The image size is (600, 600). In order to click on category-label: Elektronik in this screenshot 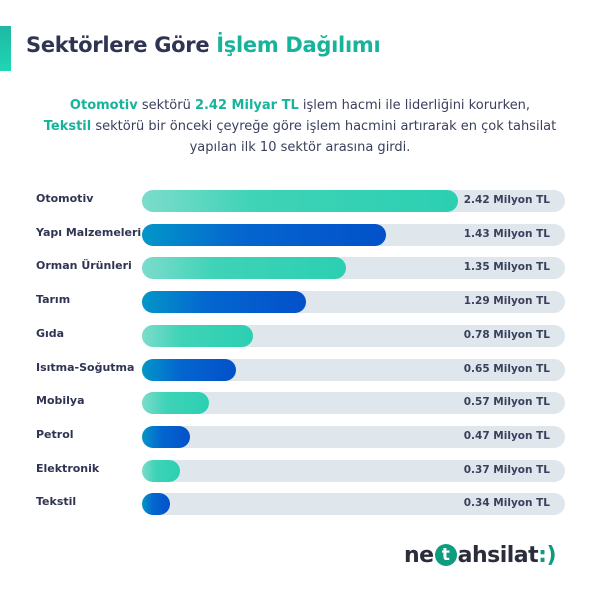, I will do `click(68, 468)`.